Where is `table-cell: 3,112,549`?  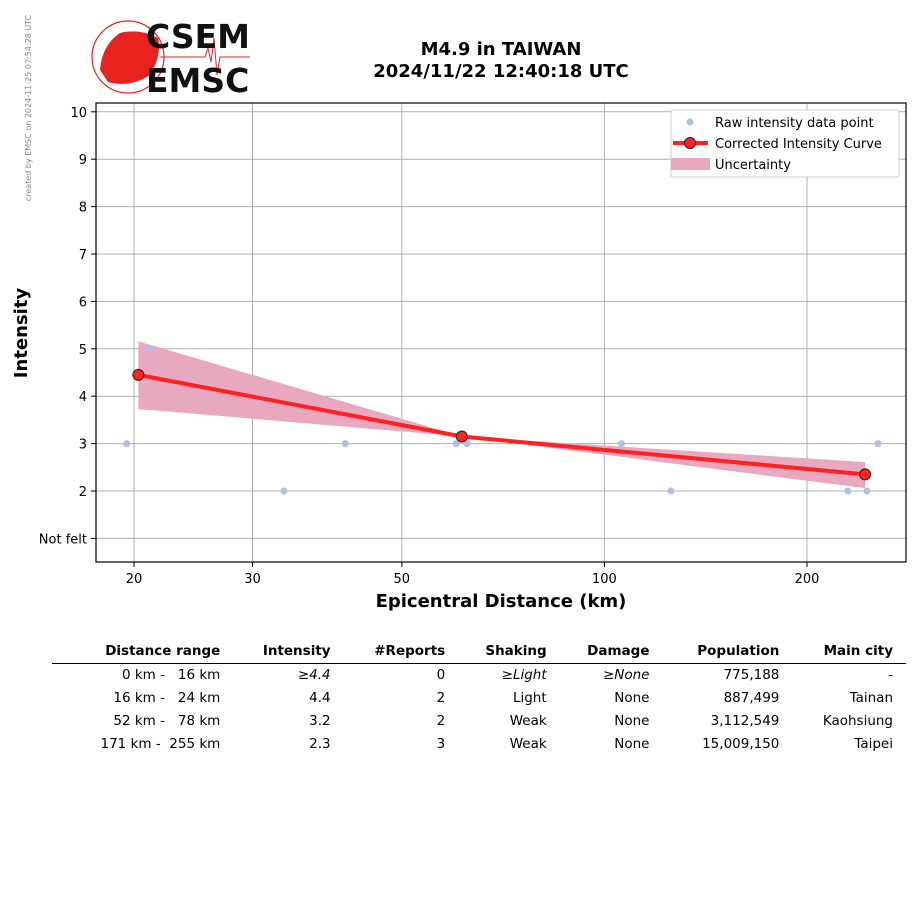 table-cell: 3,112,549 is located at coordinates (745, 721).